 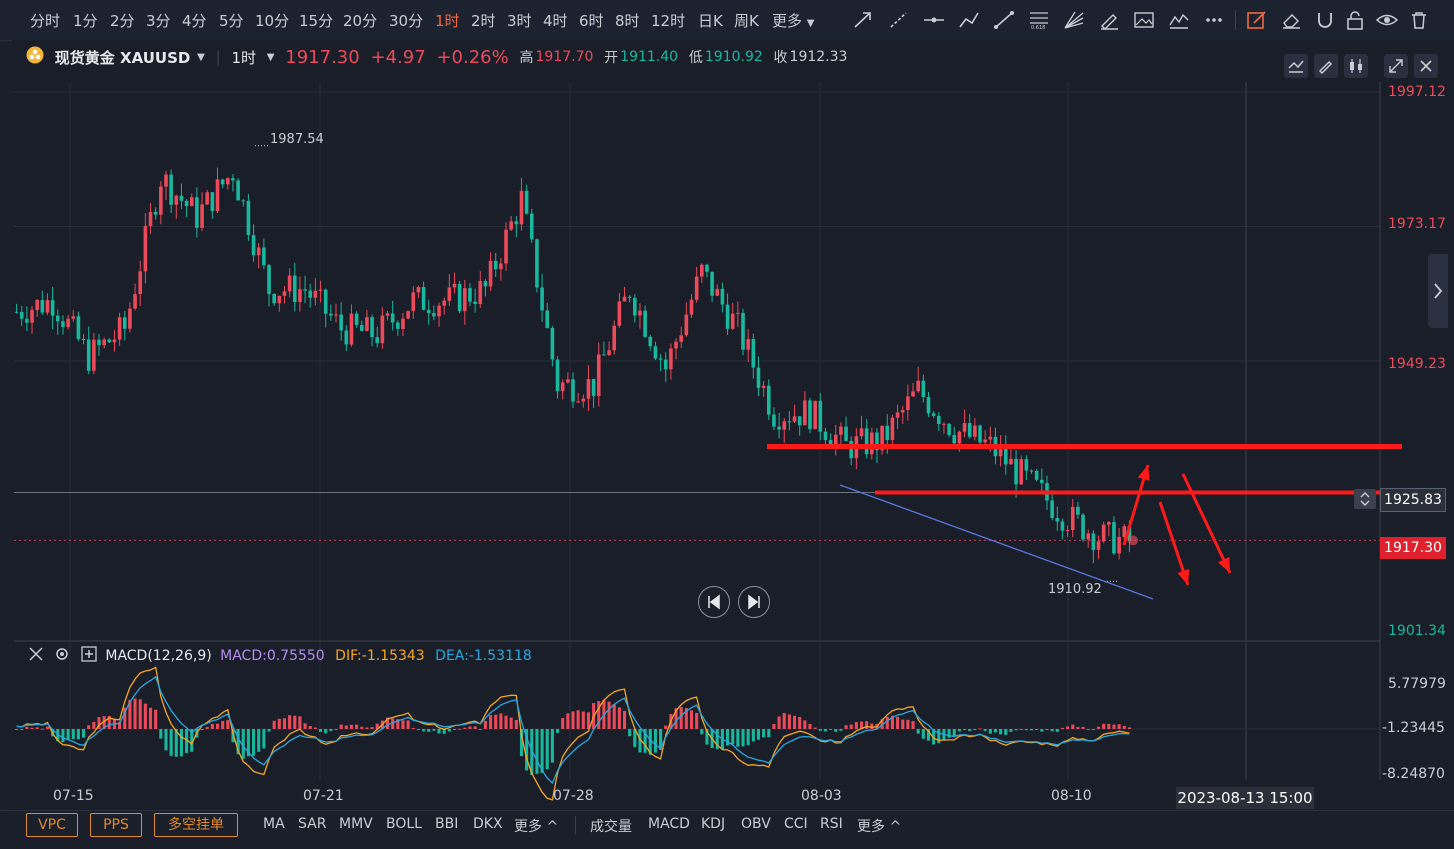 I want to click on tf-2min: 2分, so click(x=122, y=21).